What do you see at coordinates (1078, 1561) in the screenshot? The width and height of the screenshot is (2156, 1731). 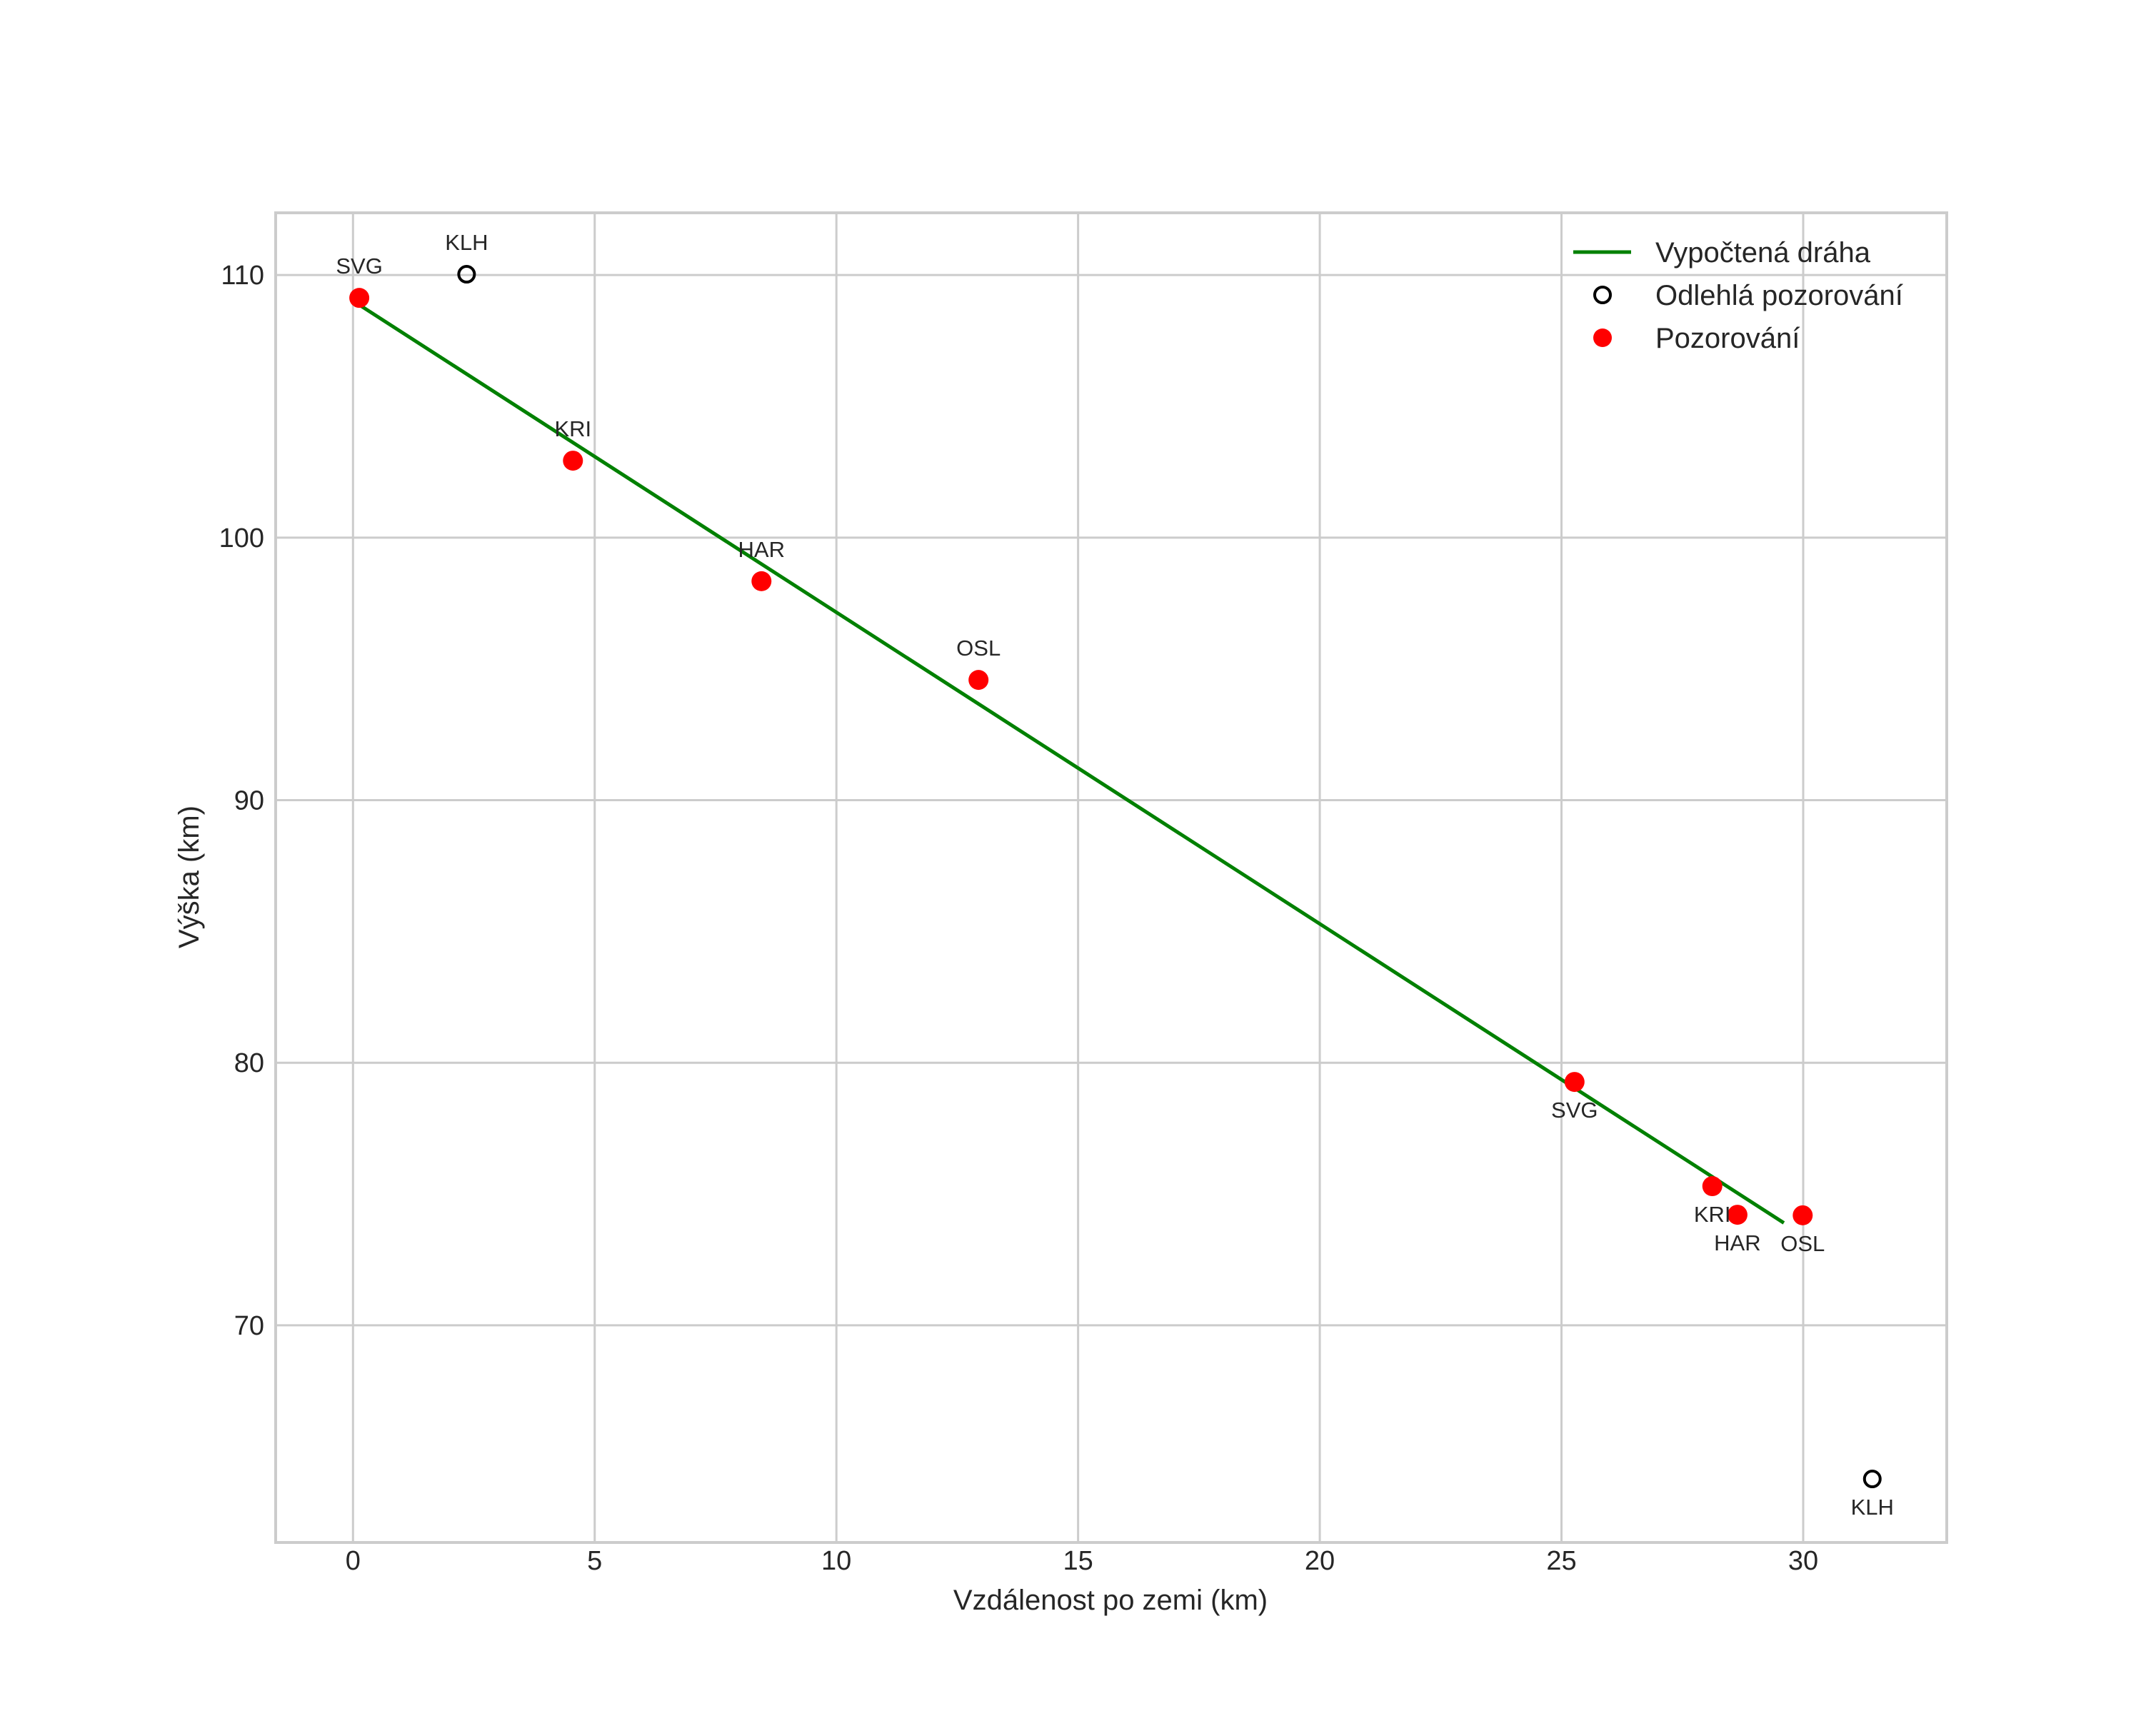 I see `x-tick-label: 15` at bounding box center [1078, 1561].